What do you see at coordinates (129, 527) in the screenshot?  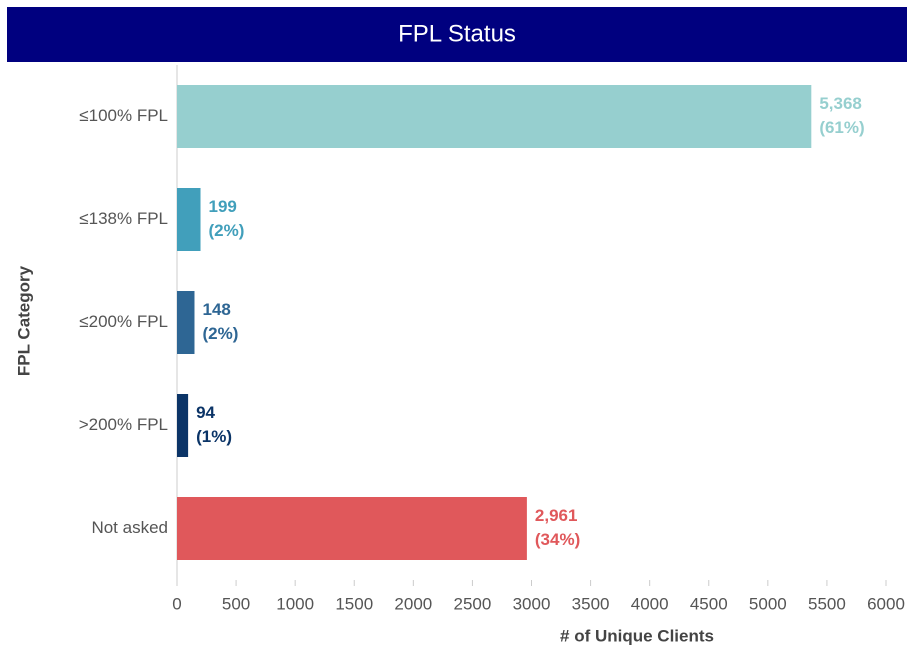 I see `y-tick-label: Not asked` at bounding box center [129, 527].